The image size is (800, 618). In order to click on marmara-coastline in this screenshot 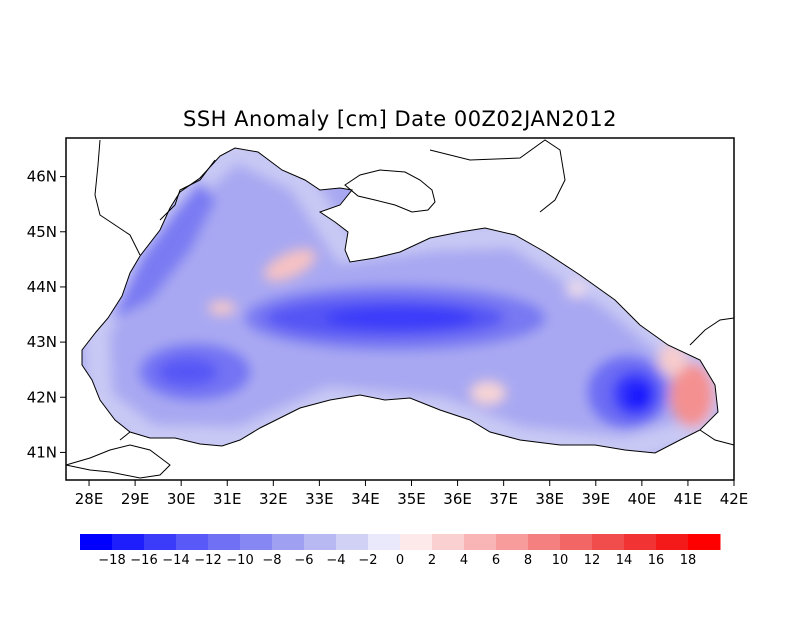, I will do `click(118, 461)`.